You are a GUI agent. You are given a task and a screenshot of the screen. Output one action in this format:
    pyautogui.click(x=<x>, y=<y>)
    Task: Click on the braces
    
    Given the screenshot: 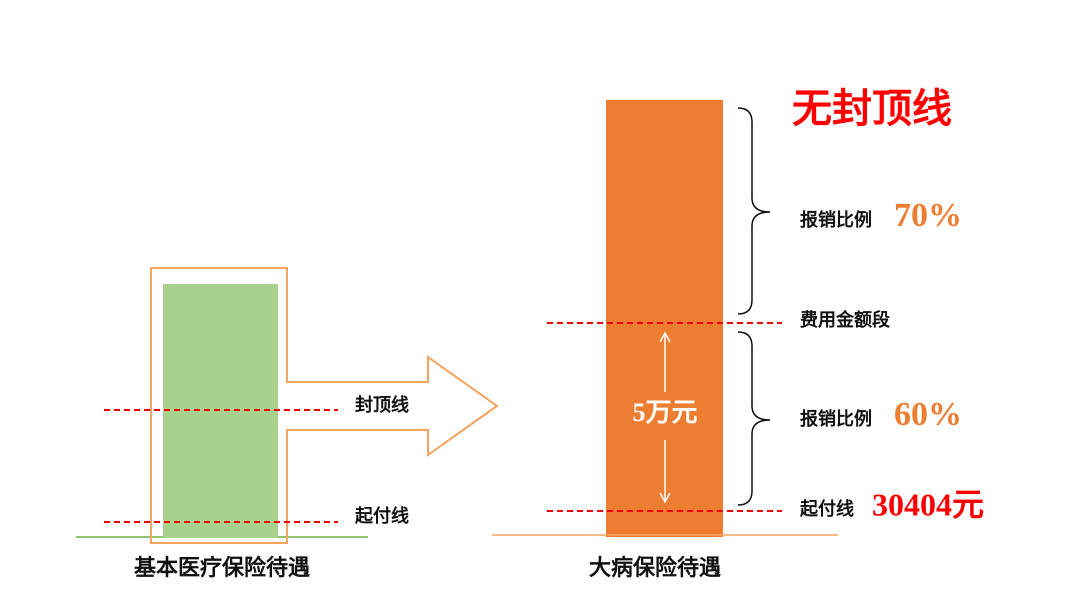 What is the action you would take?
    pyautogui.click(x=754, y=306)
    